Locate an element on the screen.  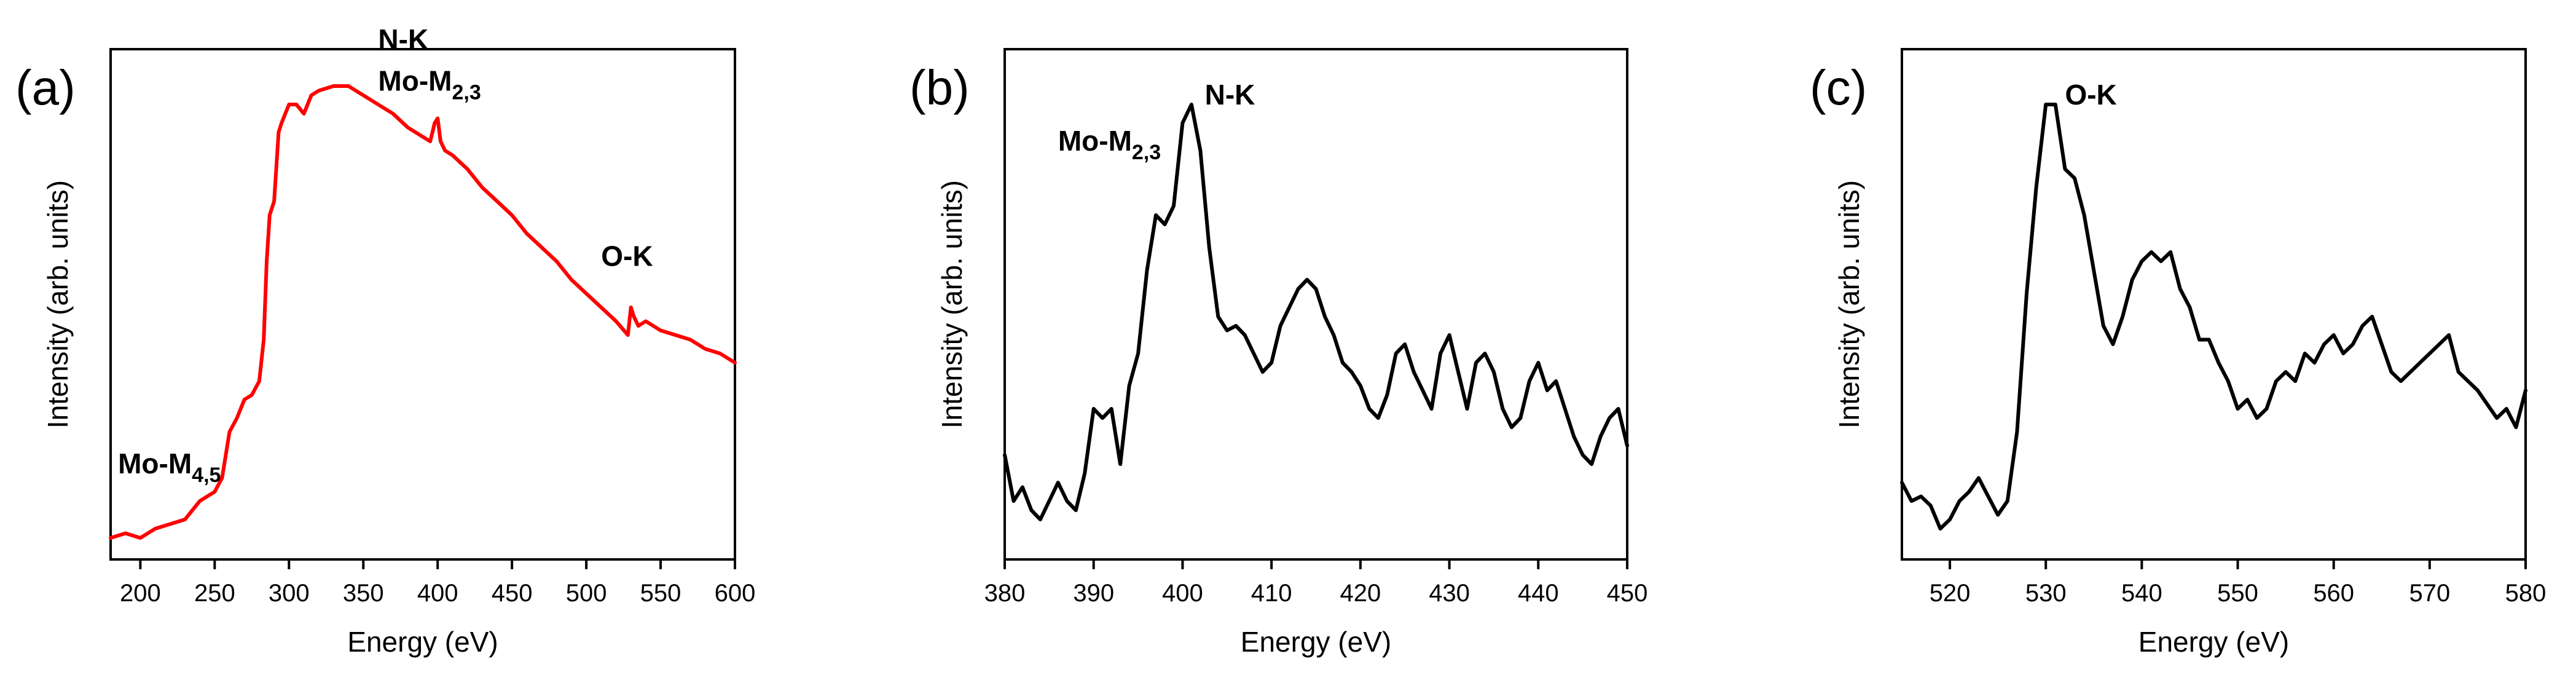
x-tick-label: 300 is located at coordinates (289, 593).